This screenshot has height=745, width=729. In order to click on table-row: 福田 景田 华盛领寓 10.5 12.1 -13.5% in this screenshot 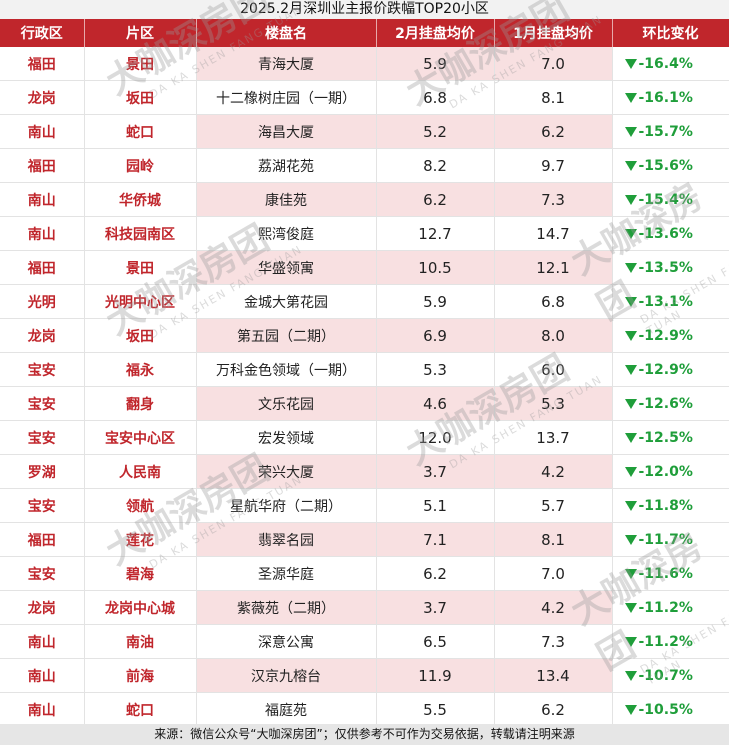, I will do `click(364, 267)`.